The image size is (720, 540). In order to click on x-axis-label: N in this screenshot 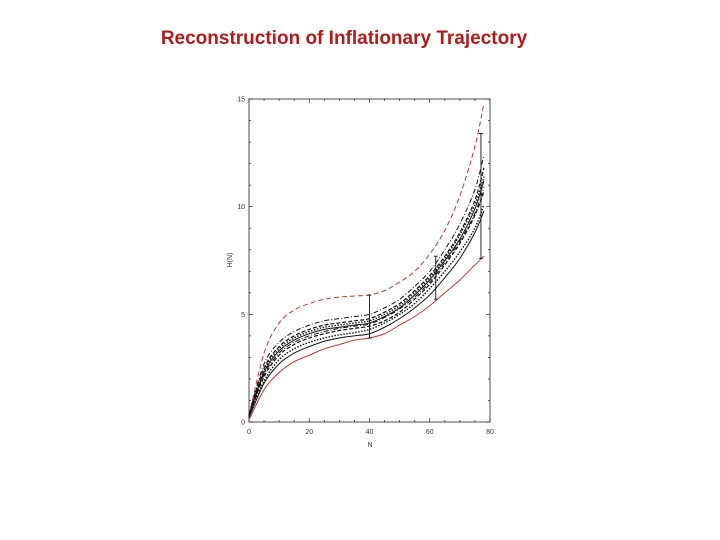, I will do `click(369, 445)`.